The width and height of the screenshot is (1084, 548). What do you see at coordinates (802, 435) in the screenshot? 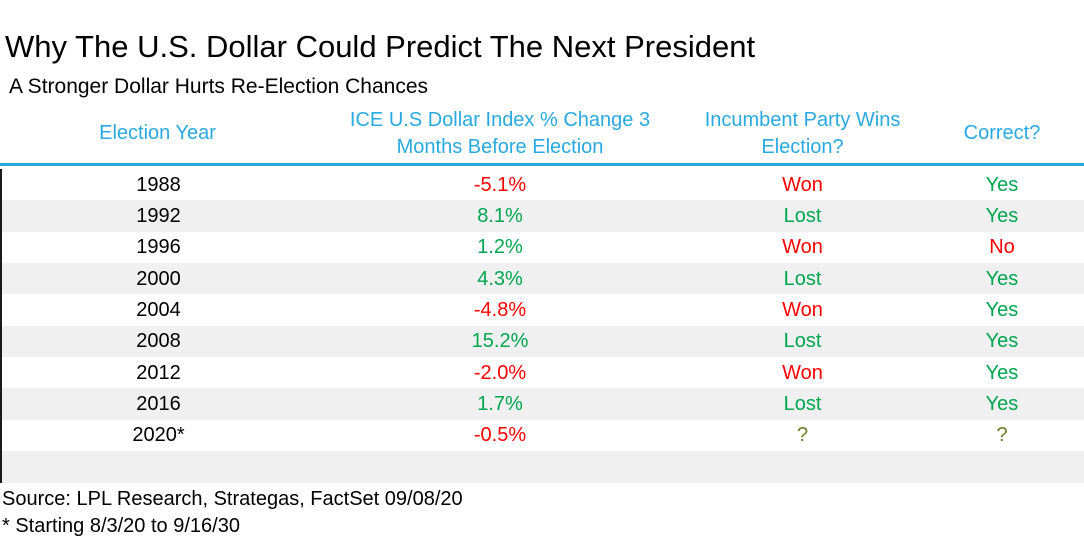
I see `incumbent-result-cell: ?` at bounding box center [802, 435].